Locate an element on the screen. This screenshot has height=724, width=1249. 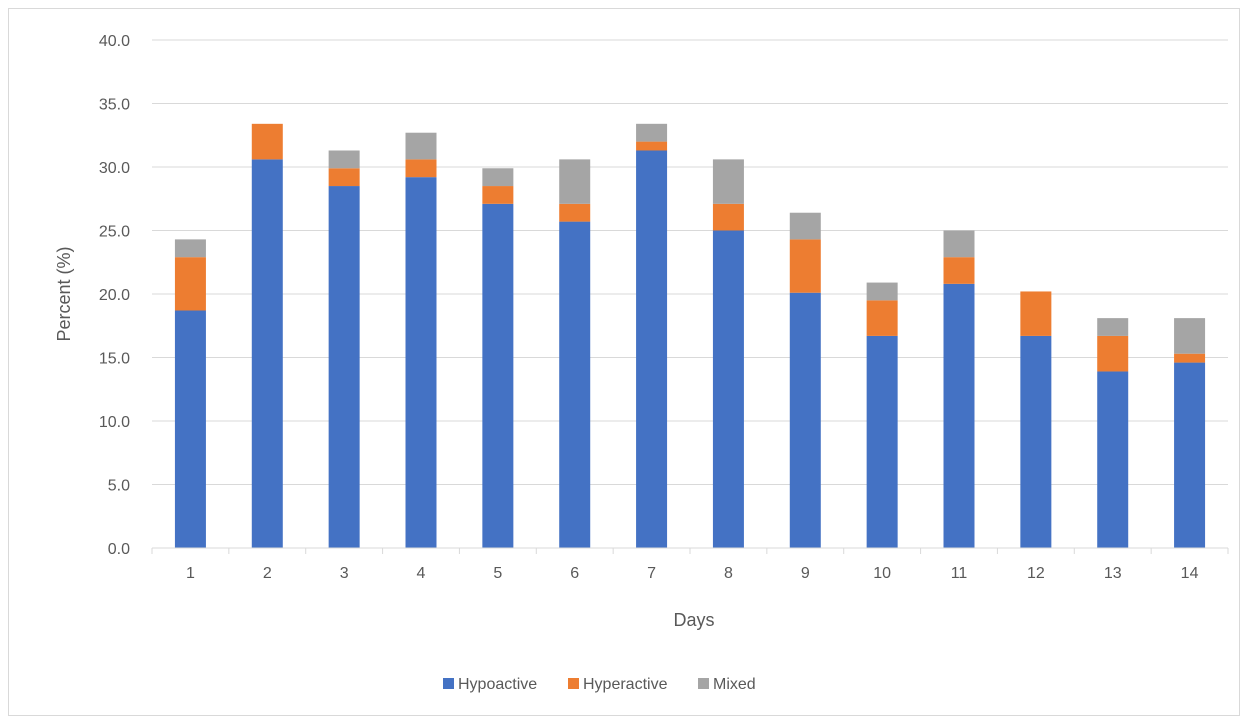
legend-label-mixed: Mixed is located at coordinates (734, 684).